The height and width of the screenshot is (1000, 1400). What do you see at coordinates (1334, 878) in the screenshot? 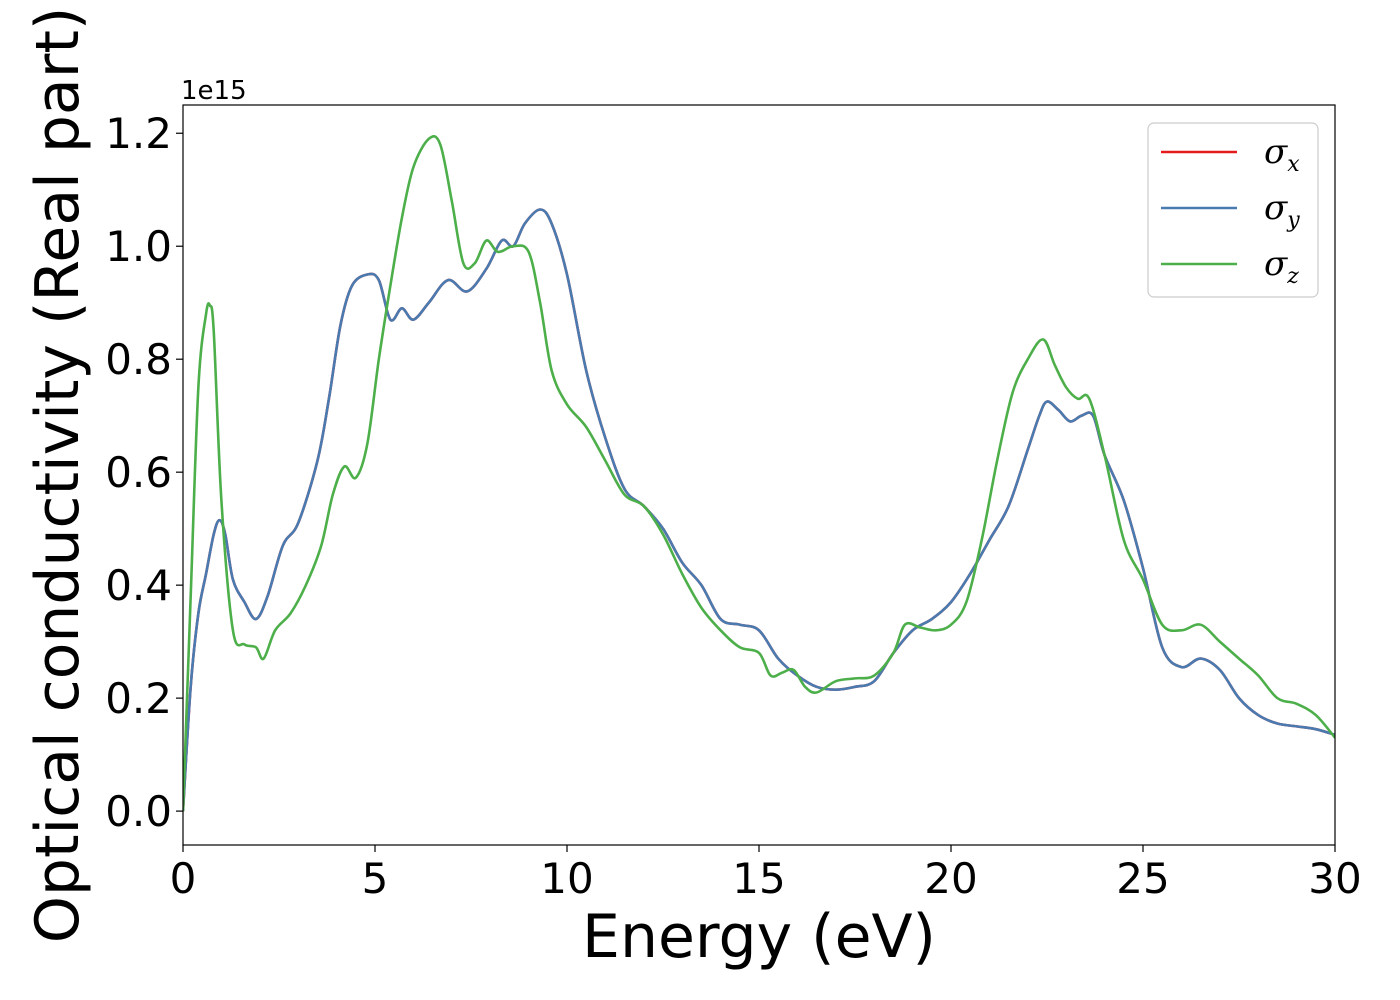
I see `x-tick-label: 30` at bounding box center [1334, 878].